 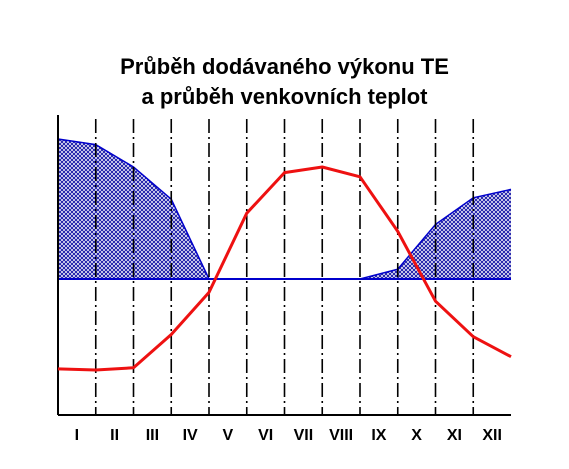 I want to click on month-label-IV: IV, so click(x=190, y=435).